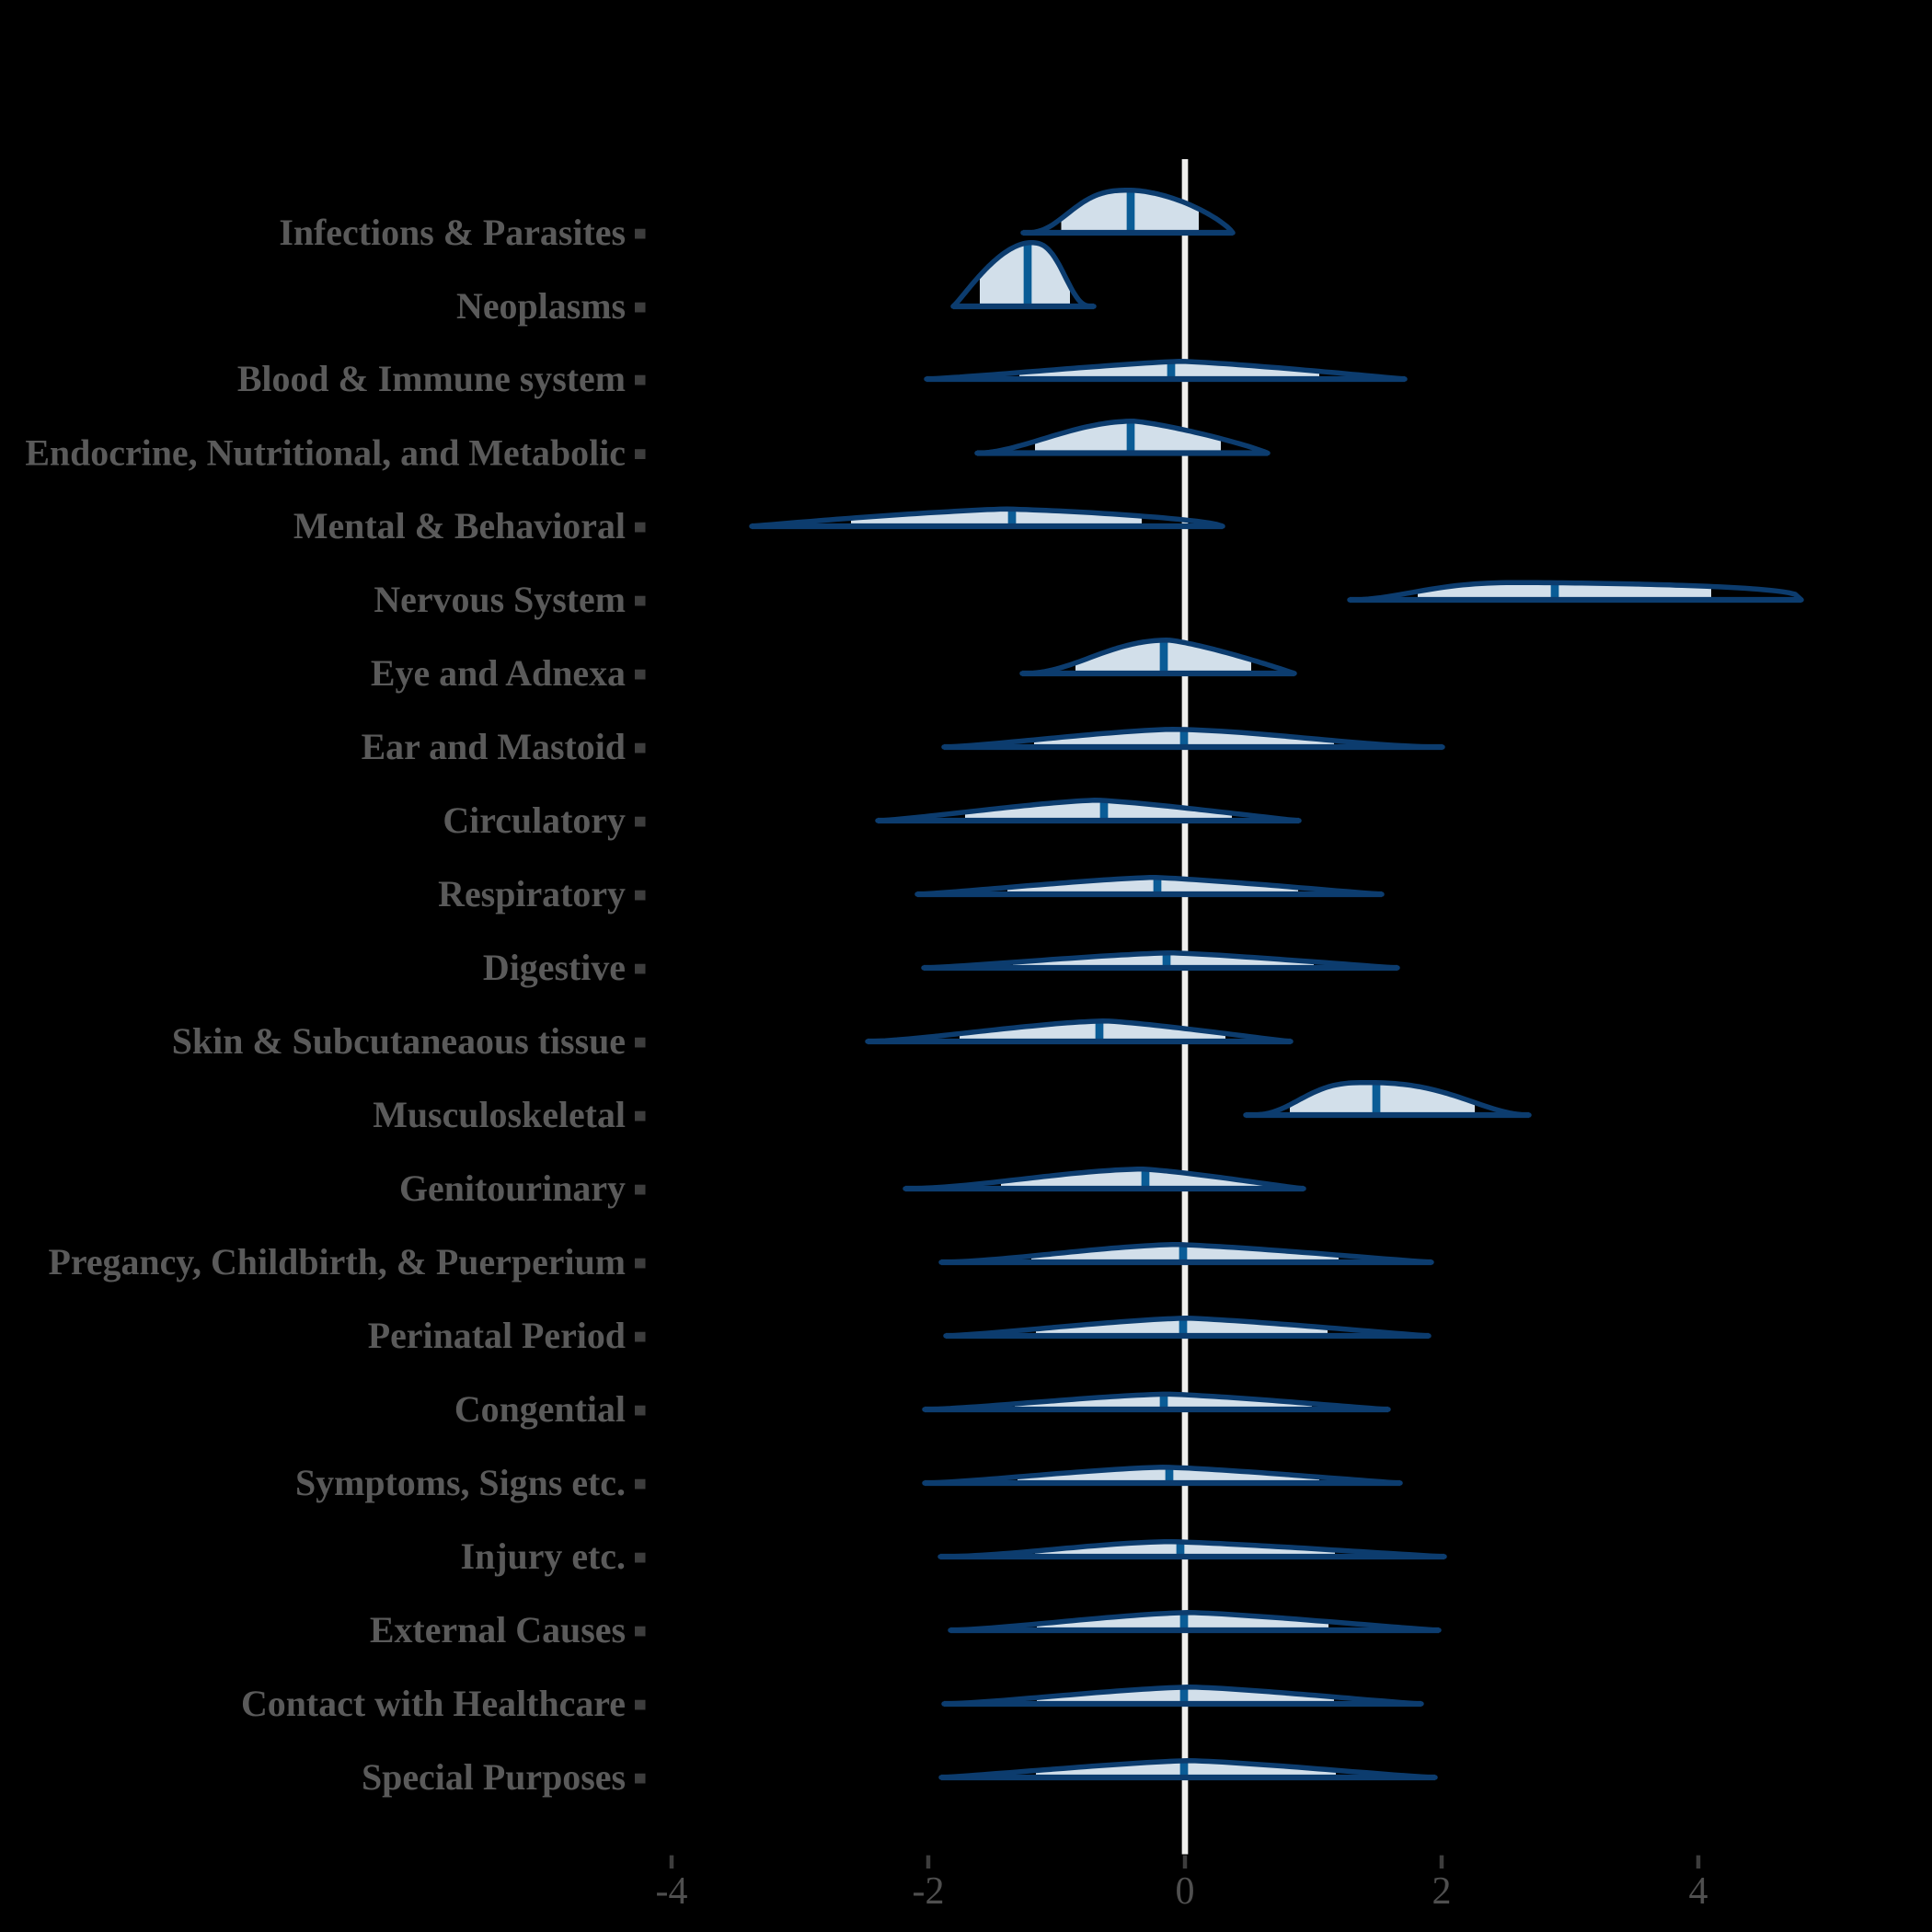  Describe the element at coordinates (500, 599) in the screenshot. I see `svg-text: Nervous System` at that location.